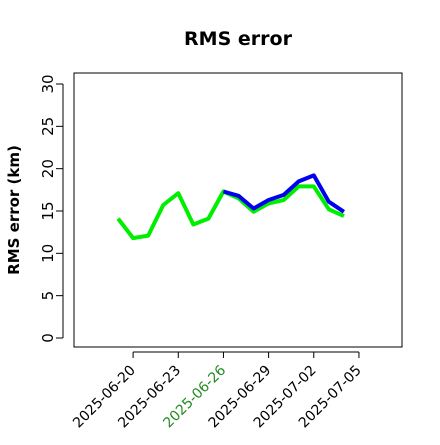 The height and width of the screenshot is (445, 440). I want to click on y-axis: 0 5 10 15 20 25 30, so click(51, 208).